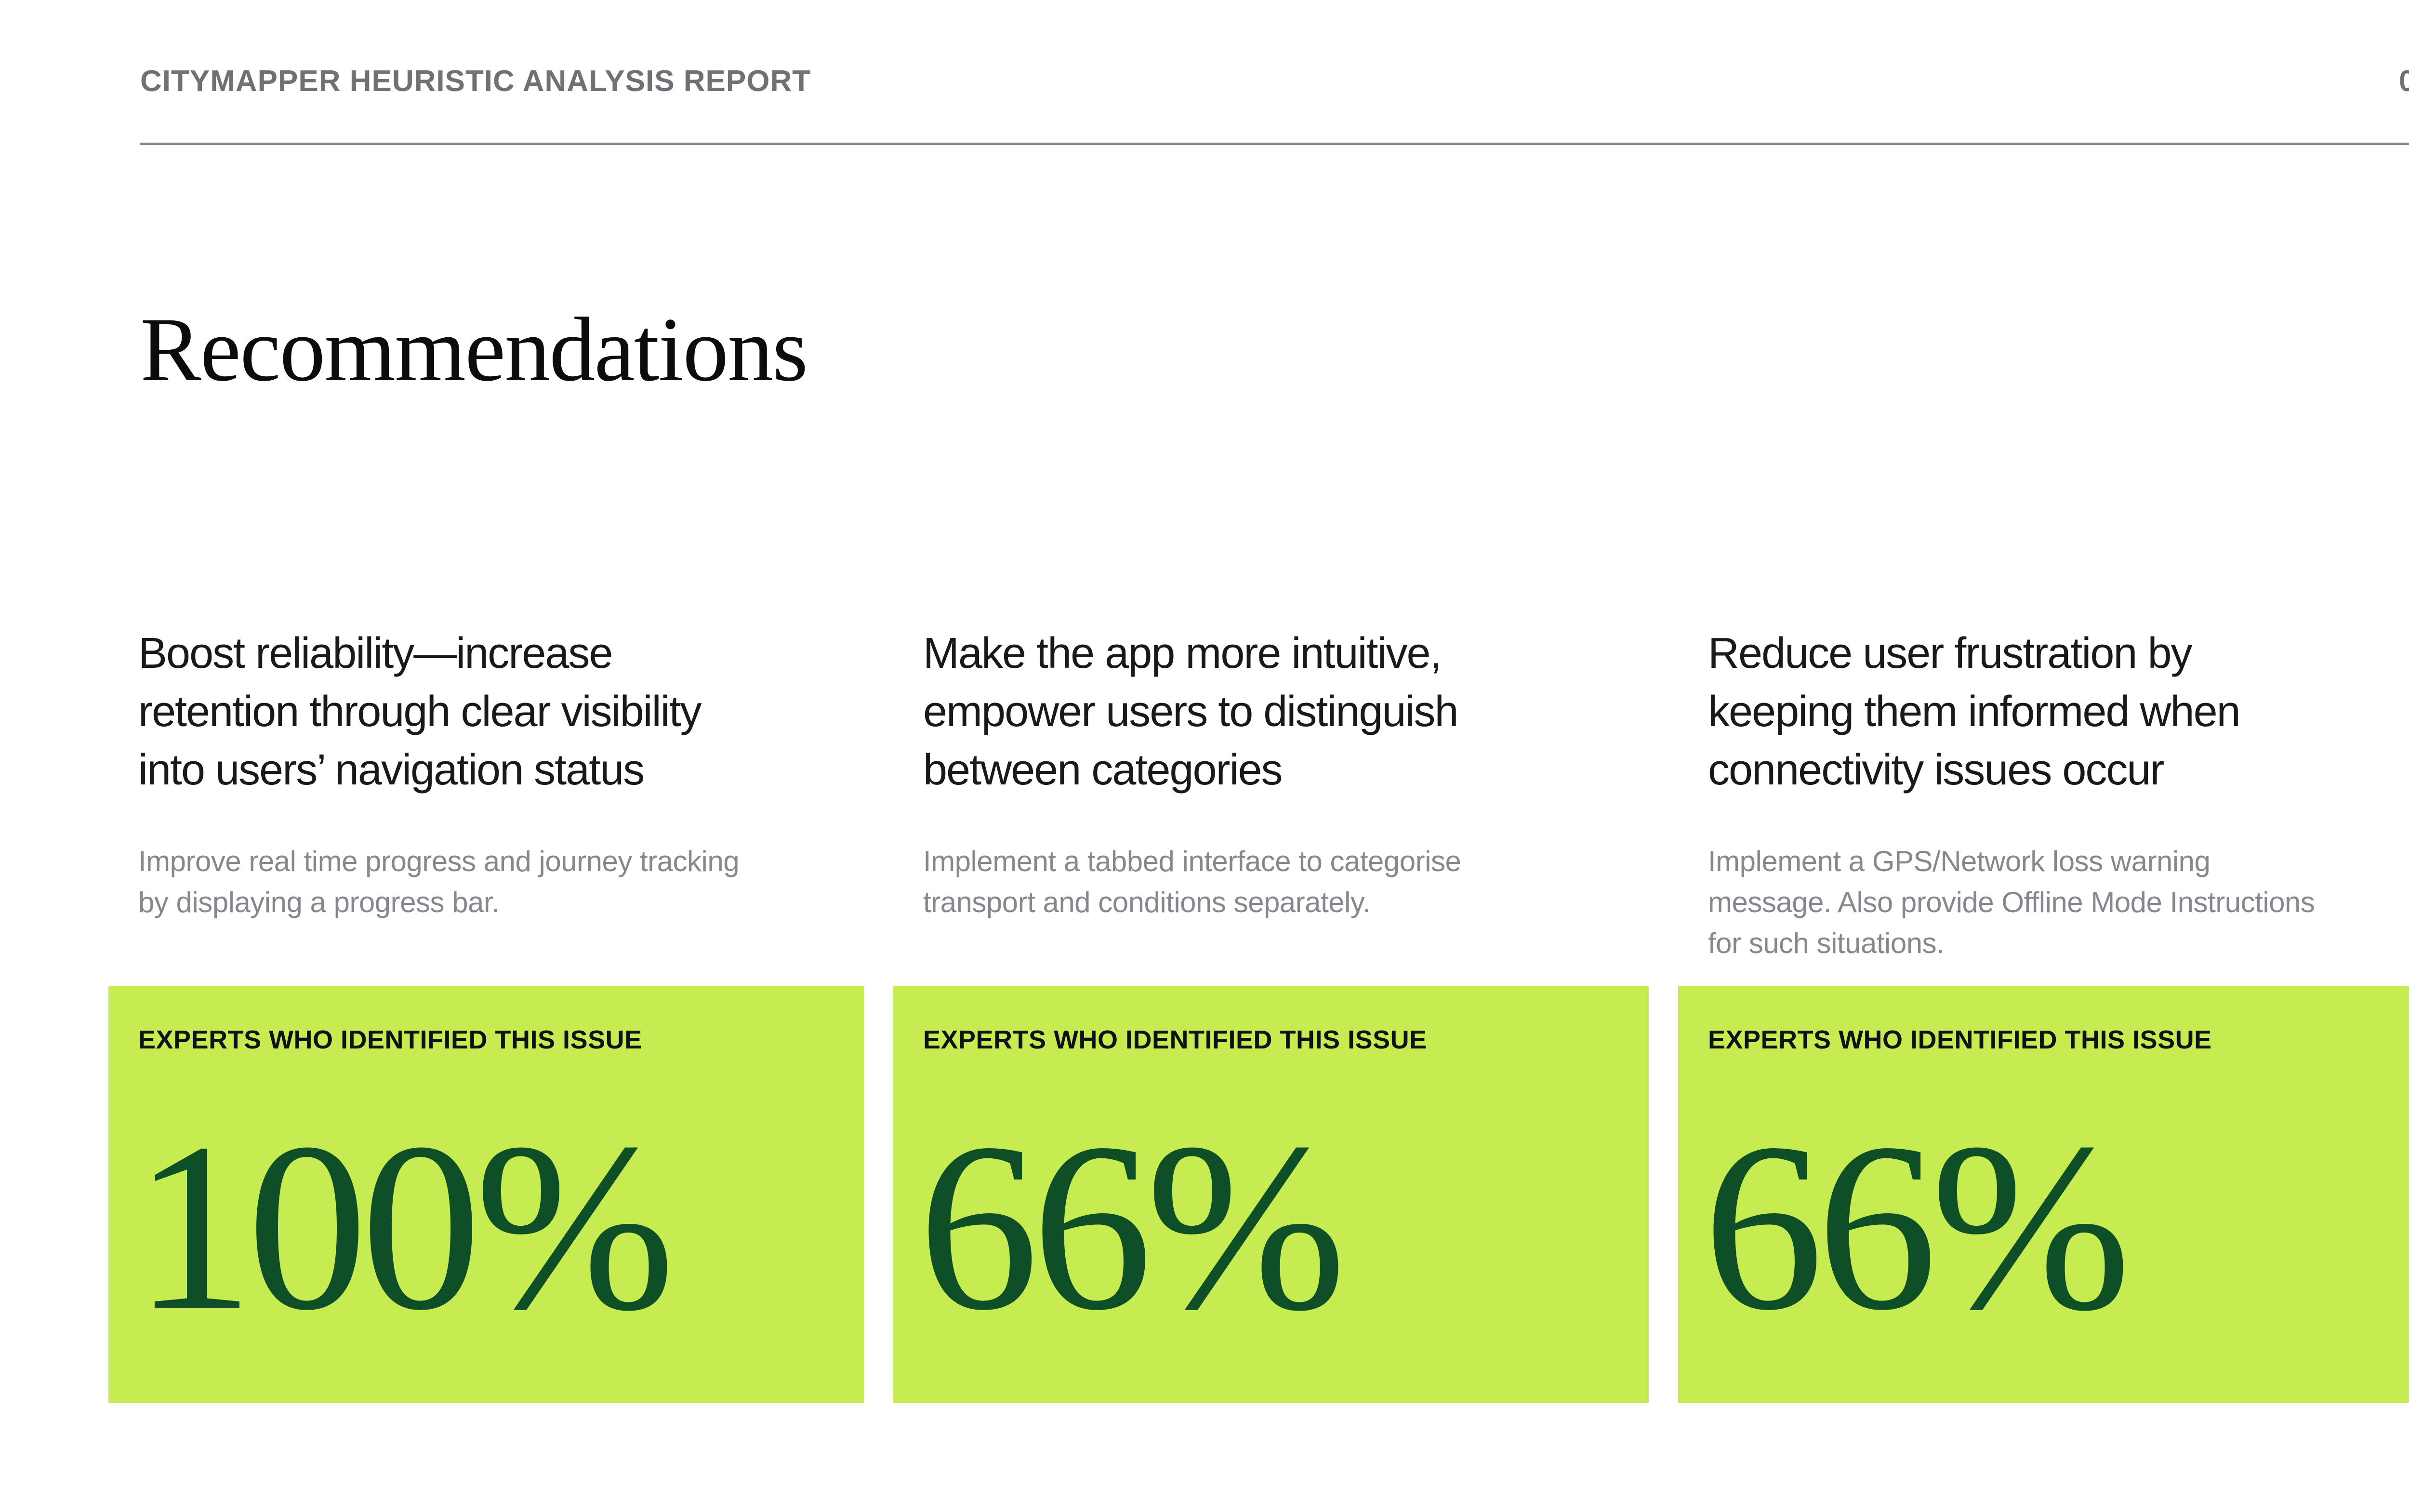  I want to click on page-number: 01, so click(2404, 82).